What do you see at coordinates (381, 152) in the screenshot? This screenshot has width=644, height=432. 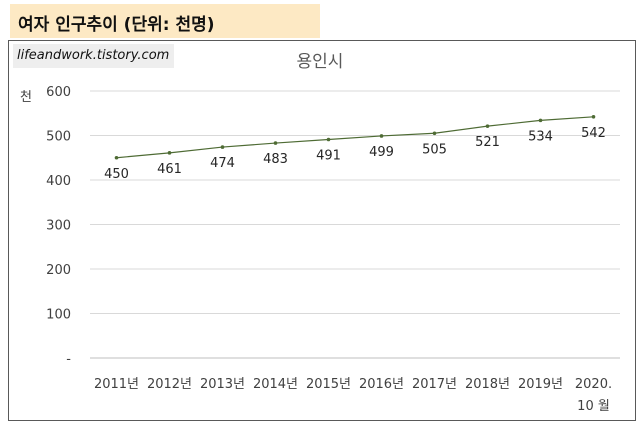 I see `data-label: 499` at bounding box center [381, 152].